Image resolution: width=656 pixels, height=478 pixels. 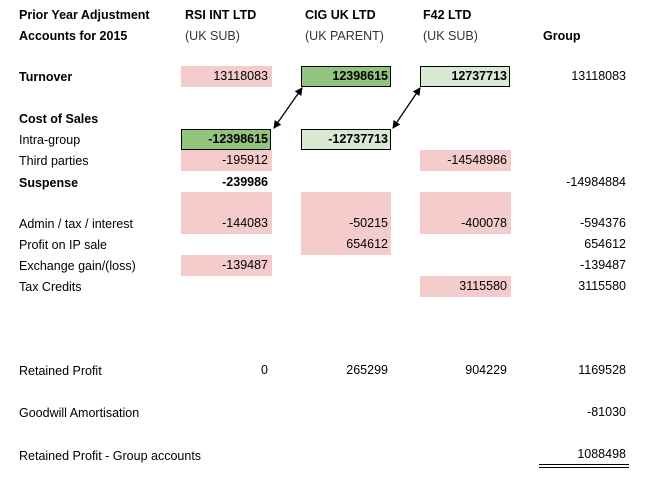 What do you see at coordinates (240, 76) in the screenshot?
I see `value-turnover-rsi: 13118083` at bounding box center [240, 76].